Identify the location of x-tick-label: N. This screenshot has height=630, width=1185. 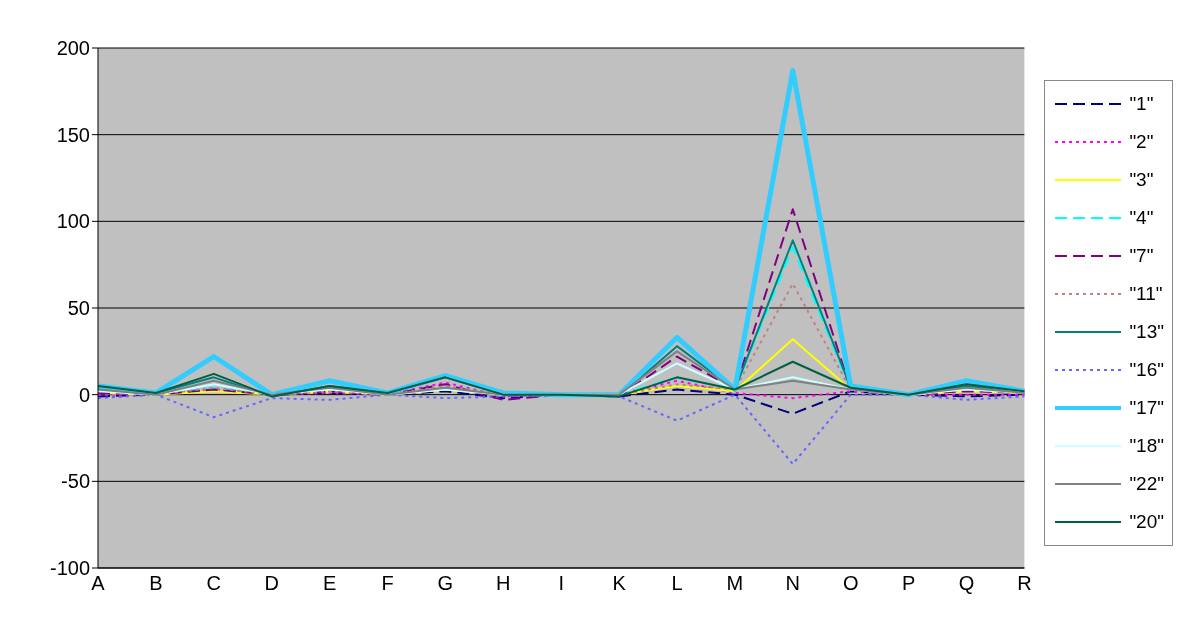
(793, 583).